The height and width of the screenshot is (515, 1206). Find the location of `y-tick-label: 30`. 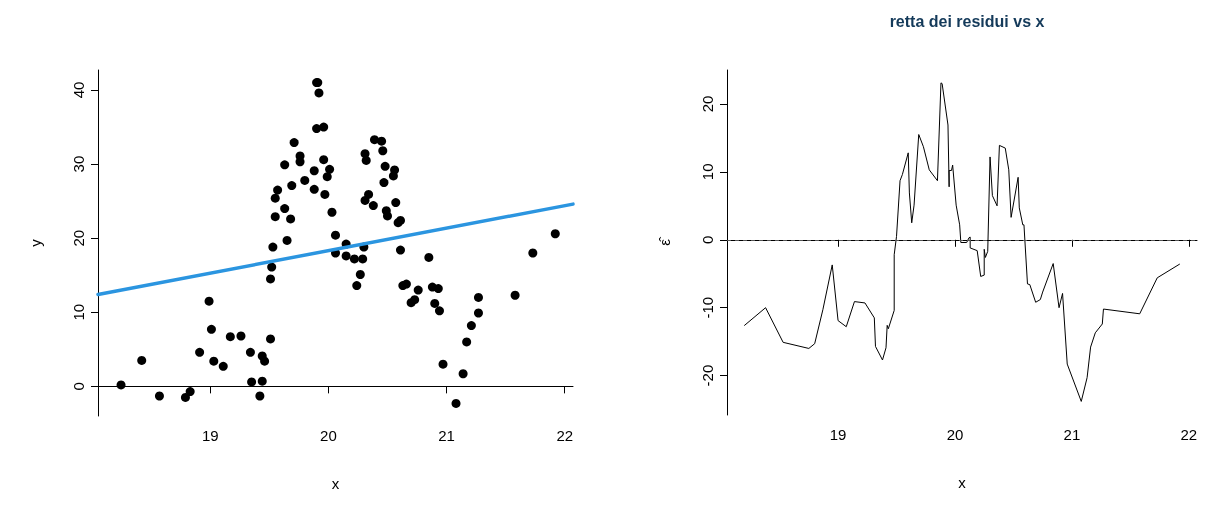

y-tick-label: 30 is located at coordinates (78, 164).